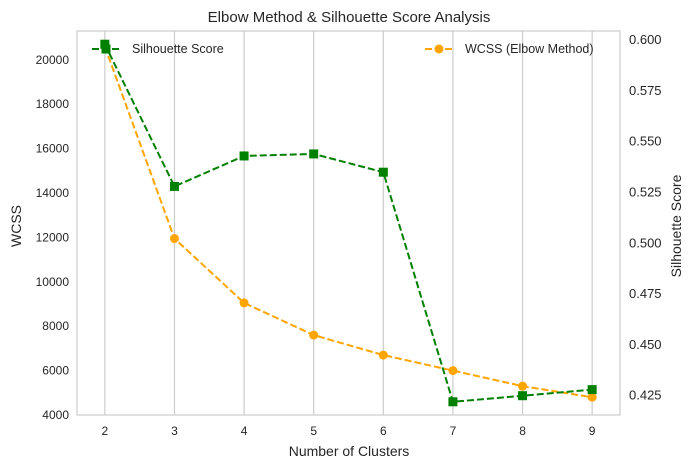 Image resolution: width=694 pixels, height=473 pixels. What do you see at coordinates (105, 431) in the screenshot?
I see `x-tick-label: 2` at bounding box center [105, 431].